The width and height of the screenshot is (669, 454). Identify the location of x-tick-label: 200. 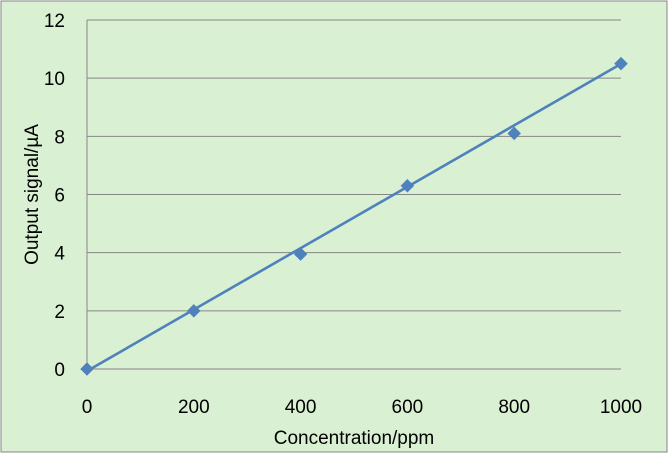
(194, 407).